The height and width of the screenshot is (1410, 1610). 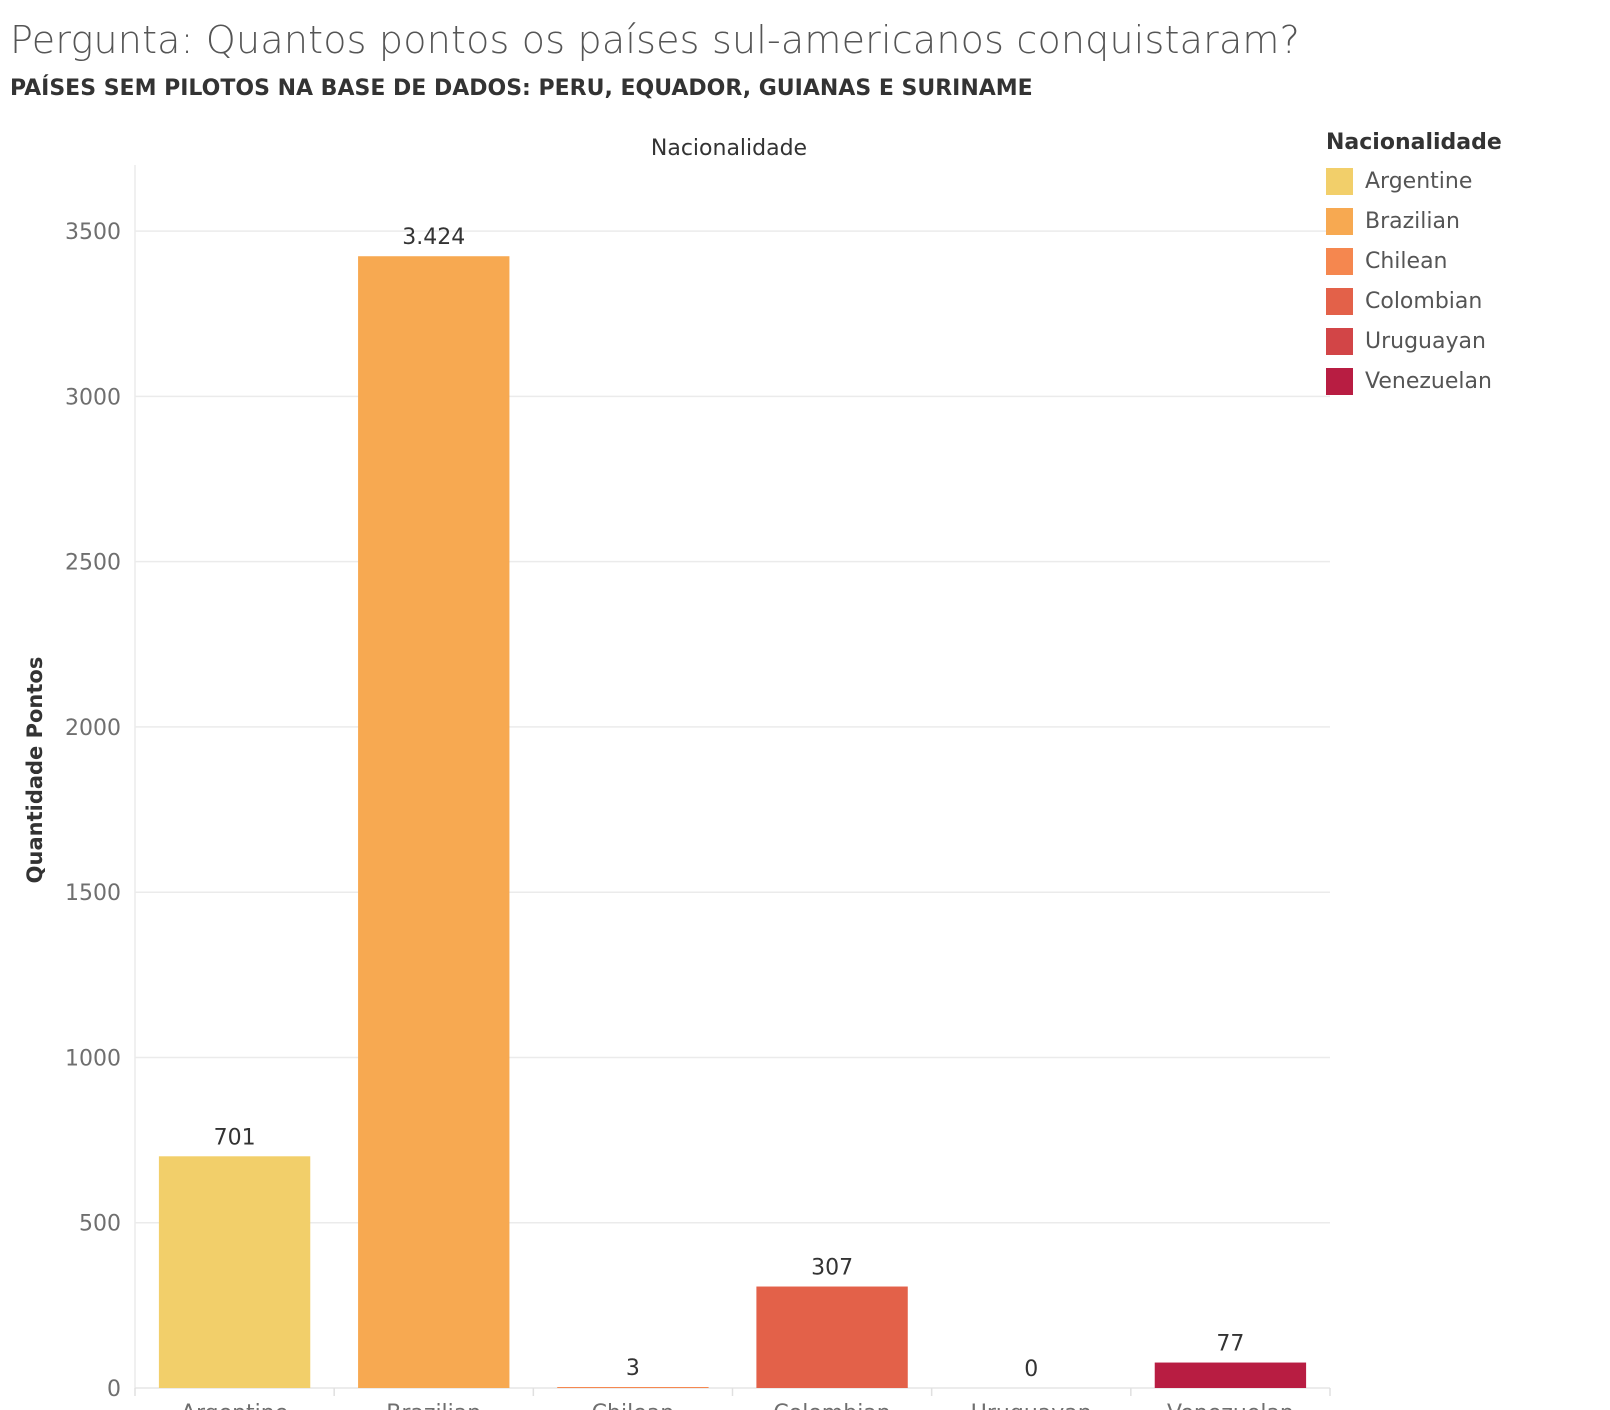 I want to click on bar-colombian, so click(x=832, y=1337).